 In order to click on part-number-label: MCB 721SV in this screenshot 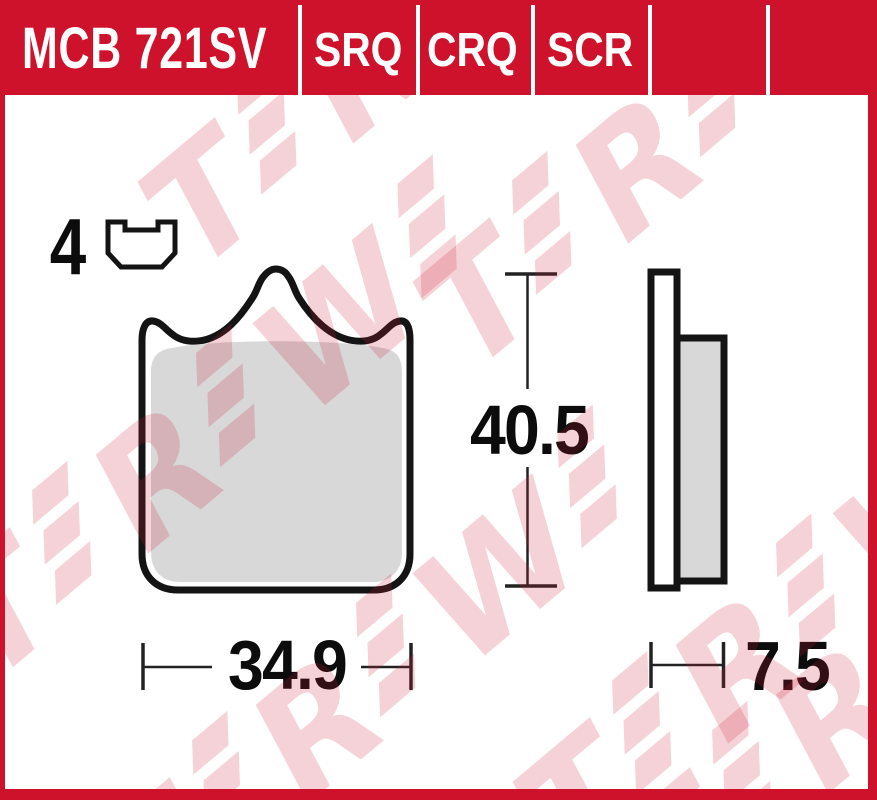, I will do `click(145, 48)`.